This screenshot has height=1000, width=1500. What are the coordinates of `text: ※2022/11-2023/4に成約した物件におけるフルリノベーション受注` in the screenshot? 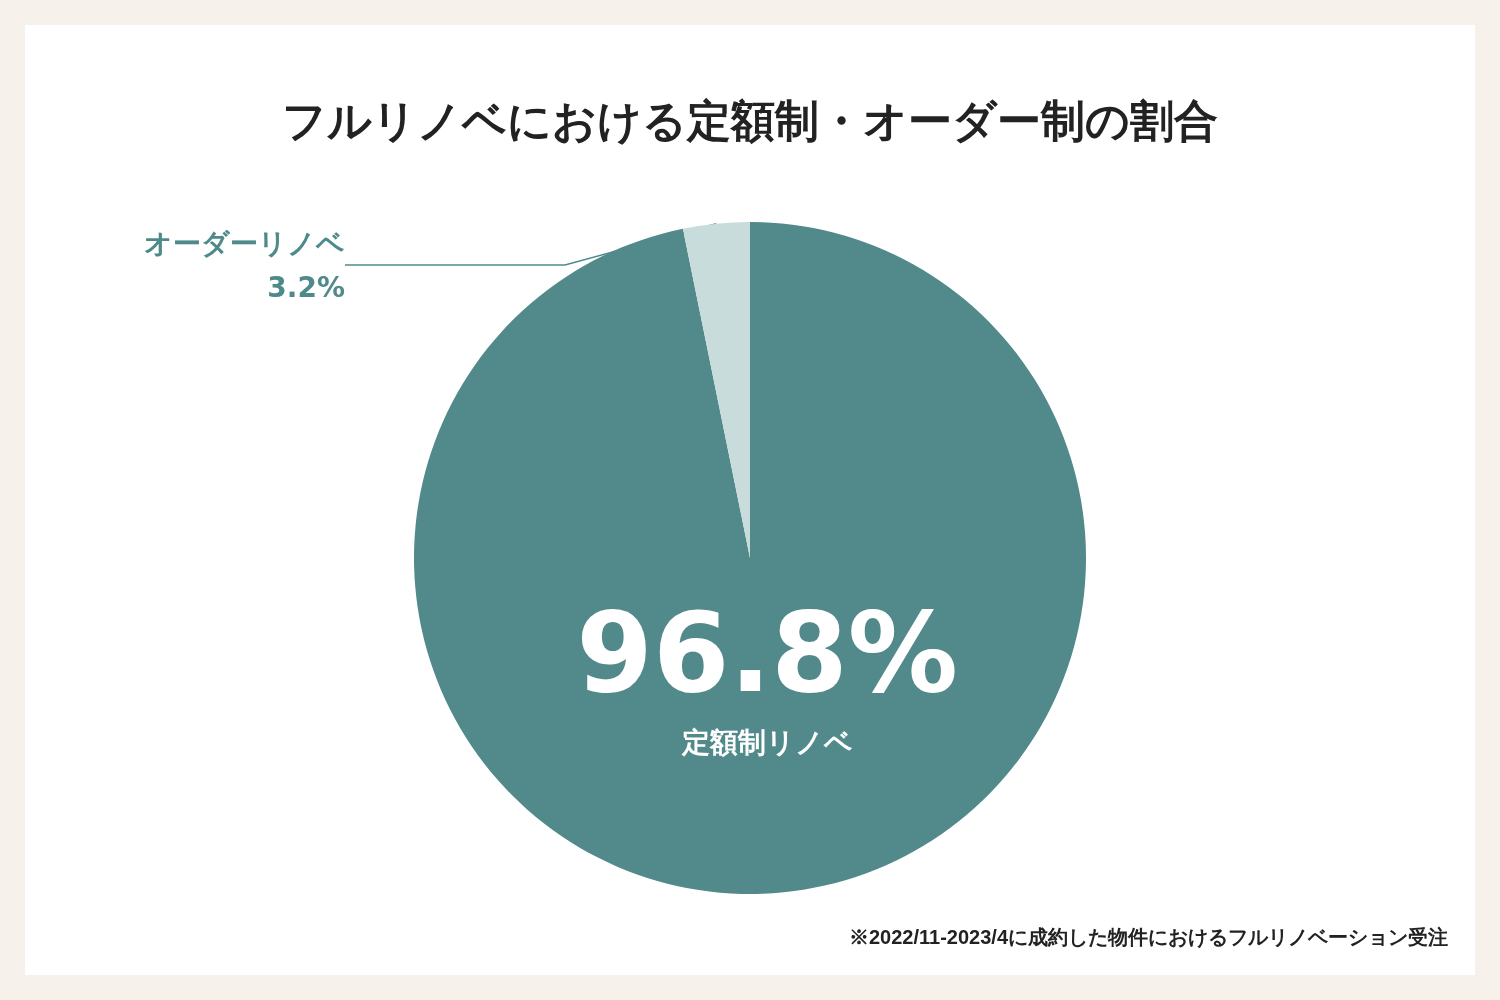 It's located at (1148, 937).